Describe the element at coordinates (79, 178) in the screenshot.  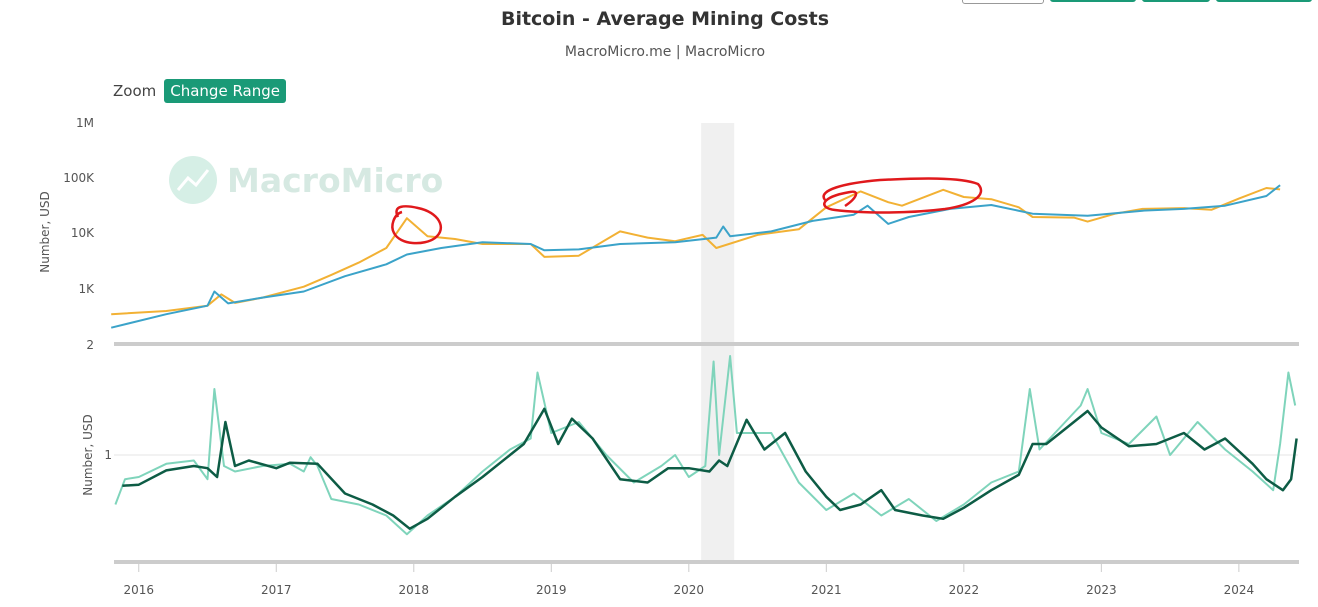
I see `y-tick-label: 100K` at that location.